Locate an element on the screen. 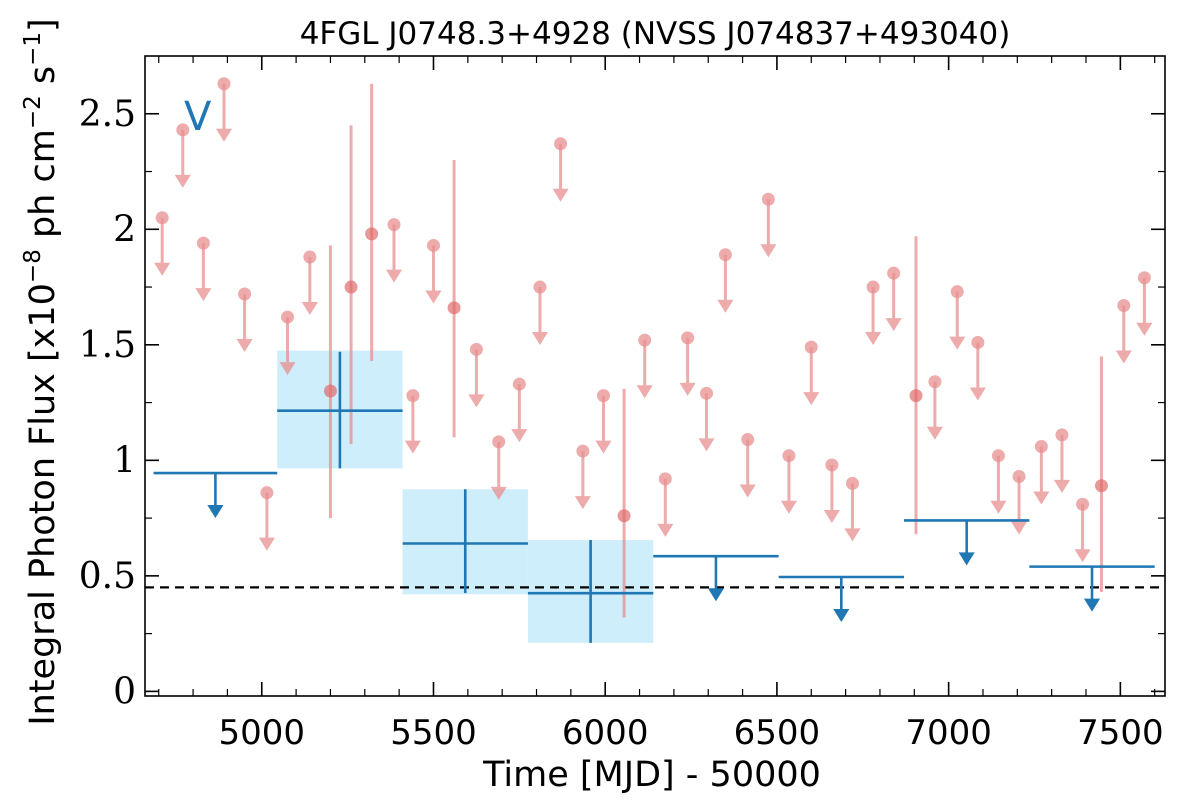 This screenshot has width=1200, height=800. short-upper-limit-arrow-0-head is located at coordinates (162, 269).